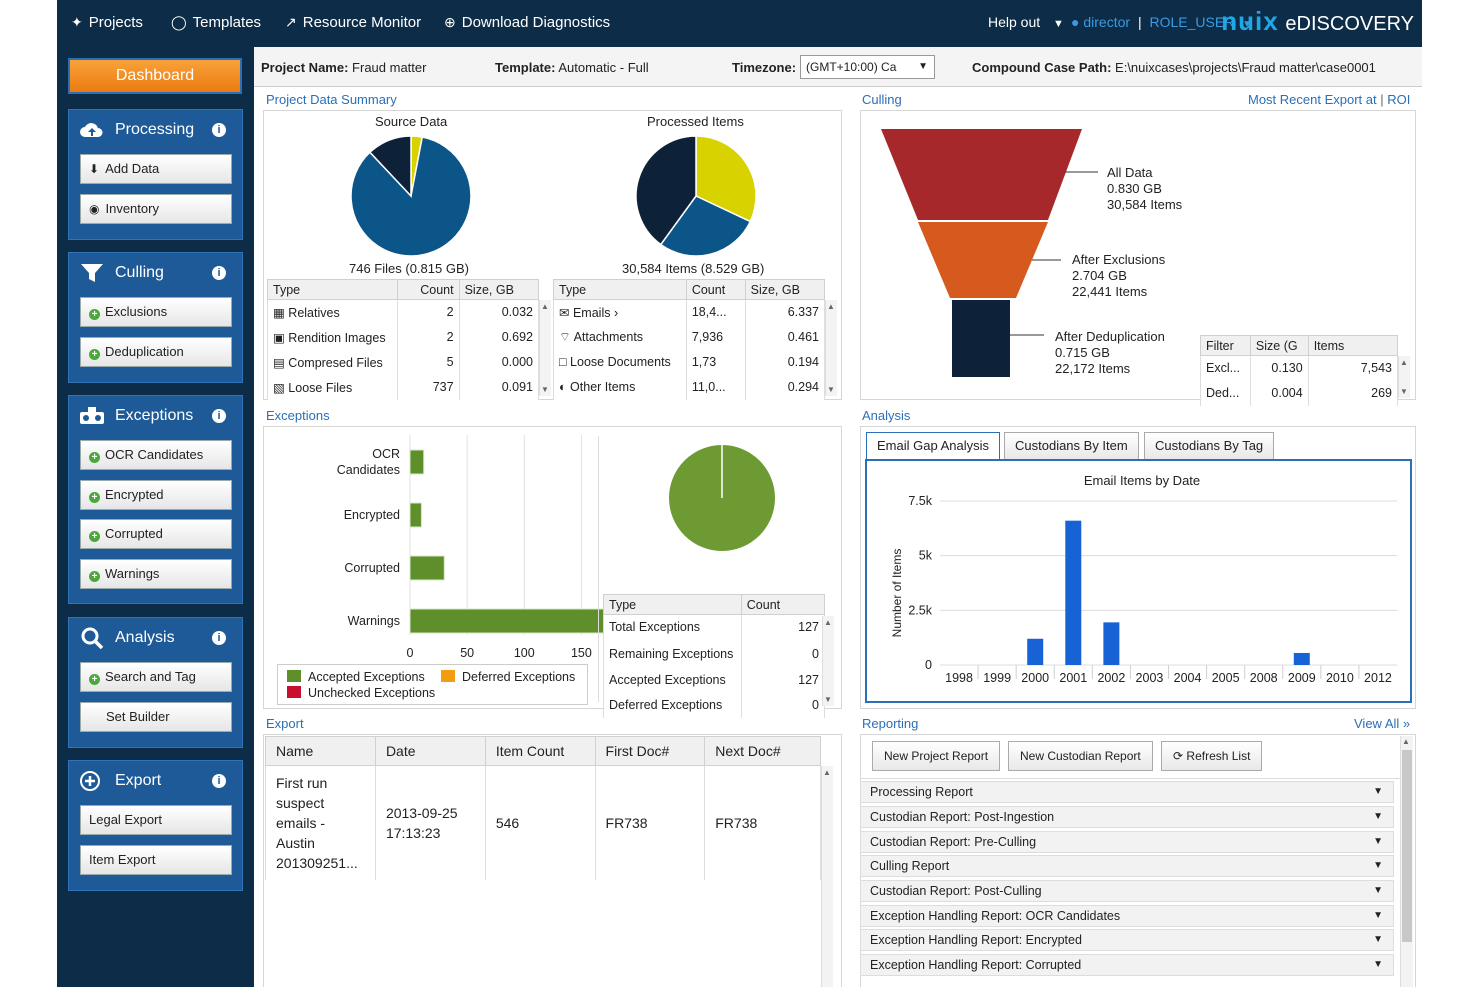  What do you see at coordinates (714, 680) in the screenshot?
I see `table-row: Accepted Exceptions 127` at bounding box center [714, 680].